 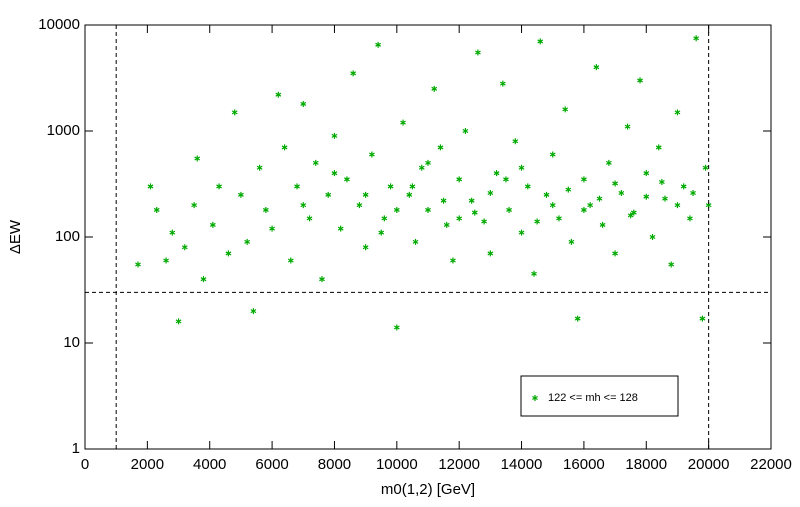 What do you see at coordinates (593, 398) in the screenshot?
I see `legend-label: 122 <= mh <= 128` at bounding box center [593, 398].